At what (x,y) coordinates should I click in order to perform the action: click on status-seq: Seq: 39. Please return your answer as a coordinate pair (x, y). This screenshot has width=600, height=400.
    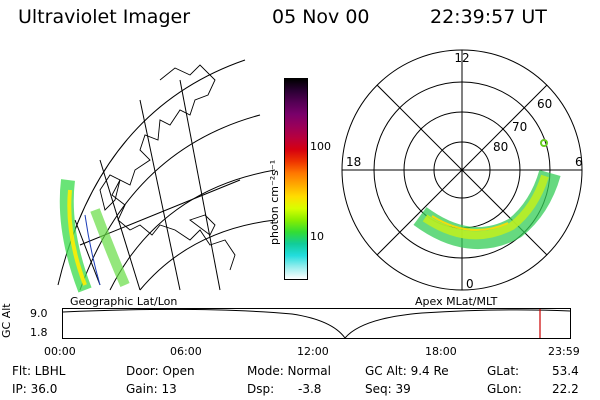
    Looking at the image, I should click on (388, 389).